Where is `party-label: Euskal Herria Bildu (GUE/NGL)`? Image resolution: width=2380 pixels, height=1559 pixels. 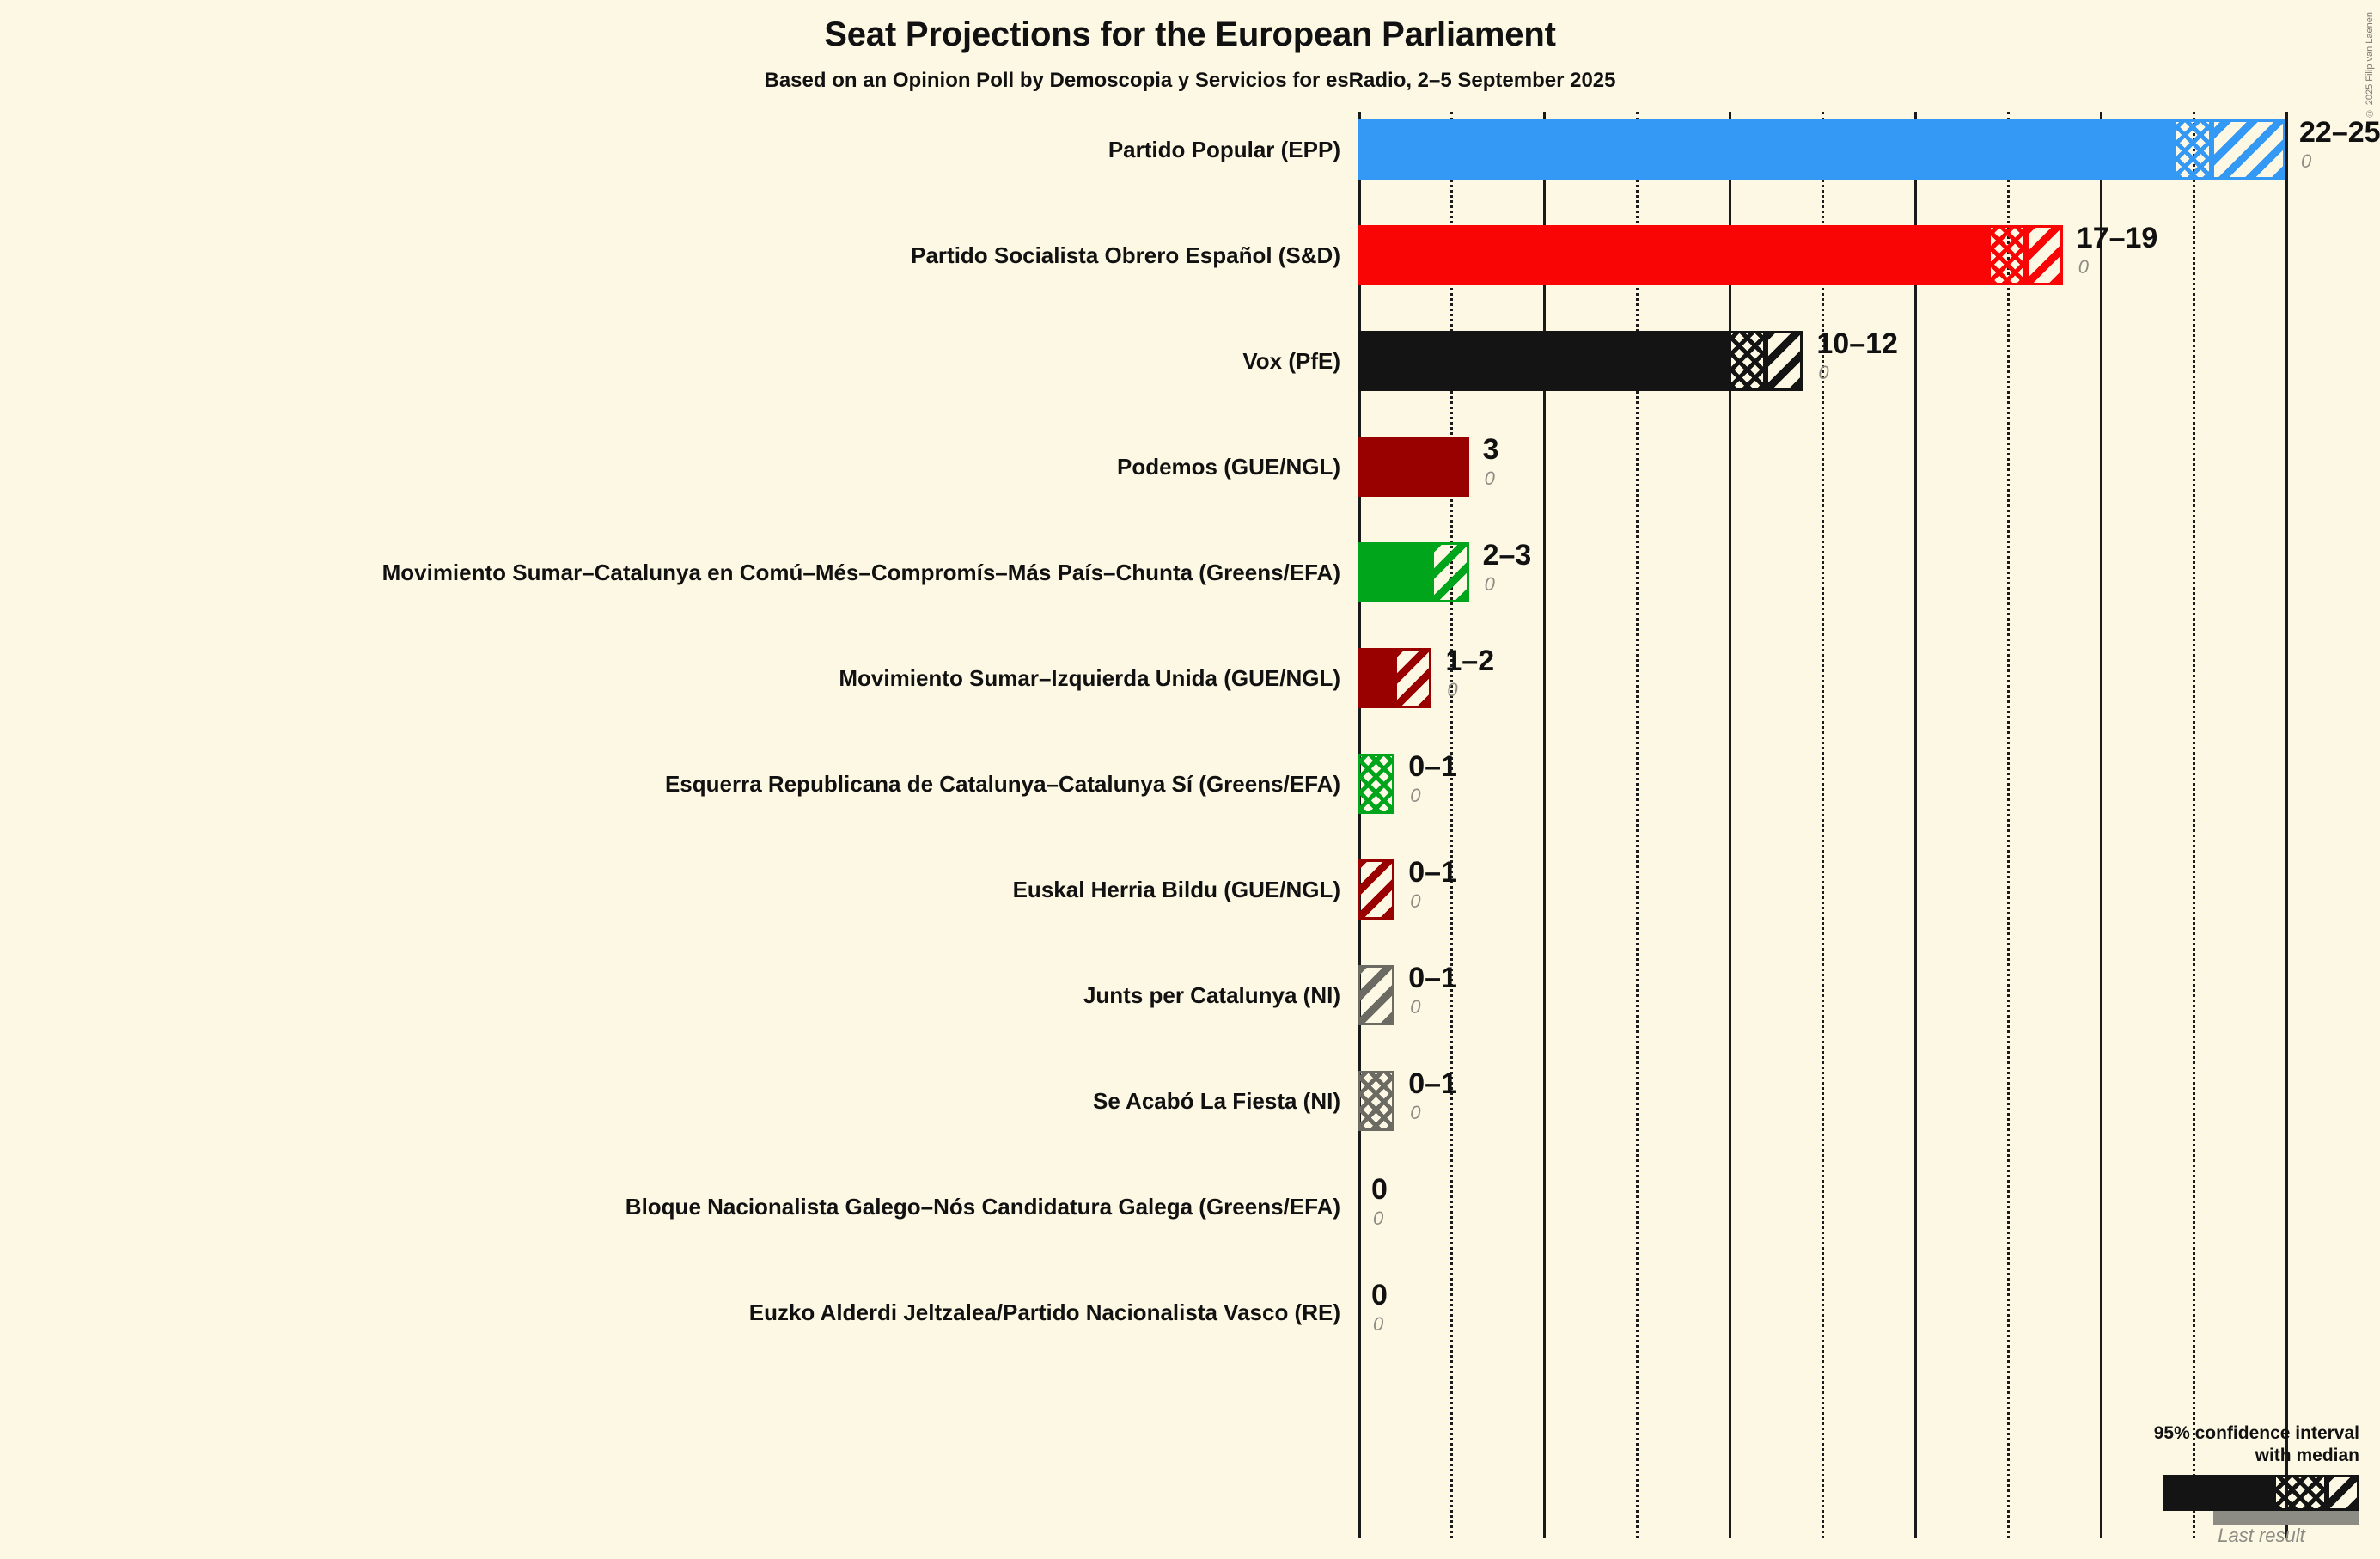 party-label: Euskal Herria Bildu (GUE/NGL) is located at coordinates (1176, 889).